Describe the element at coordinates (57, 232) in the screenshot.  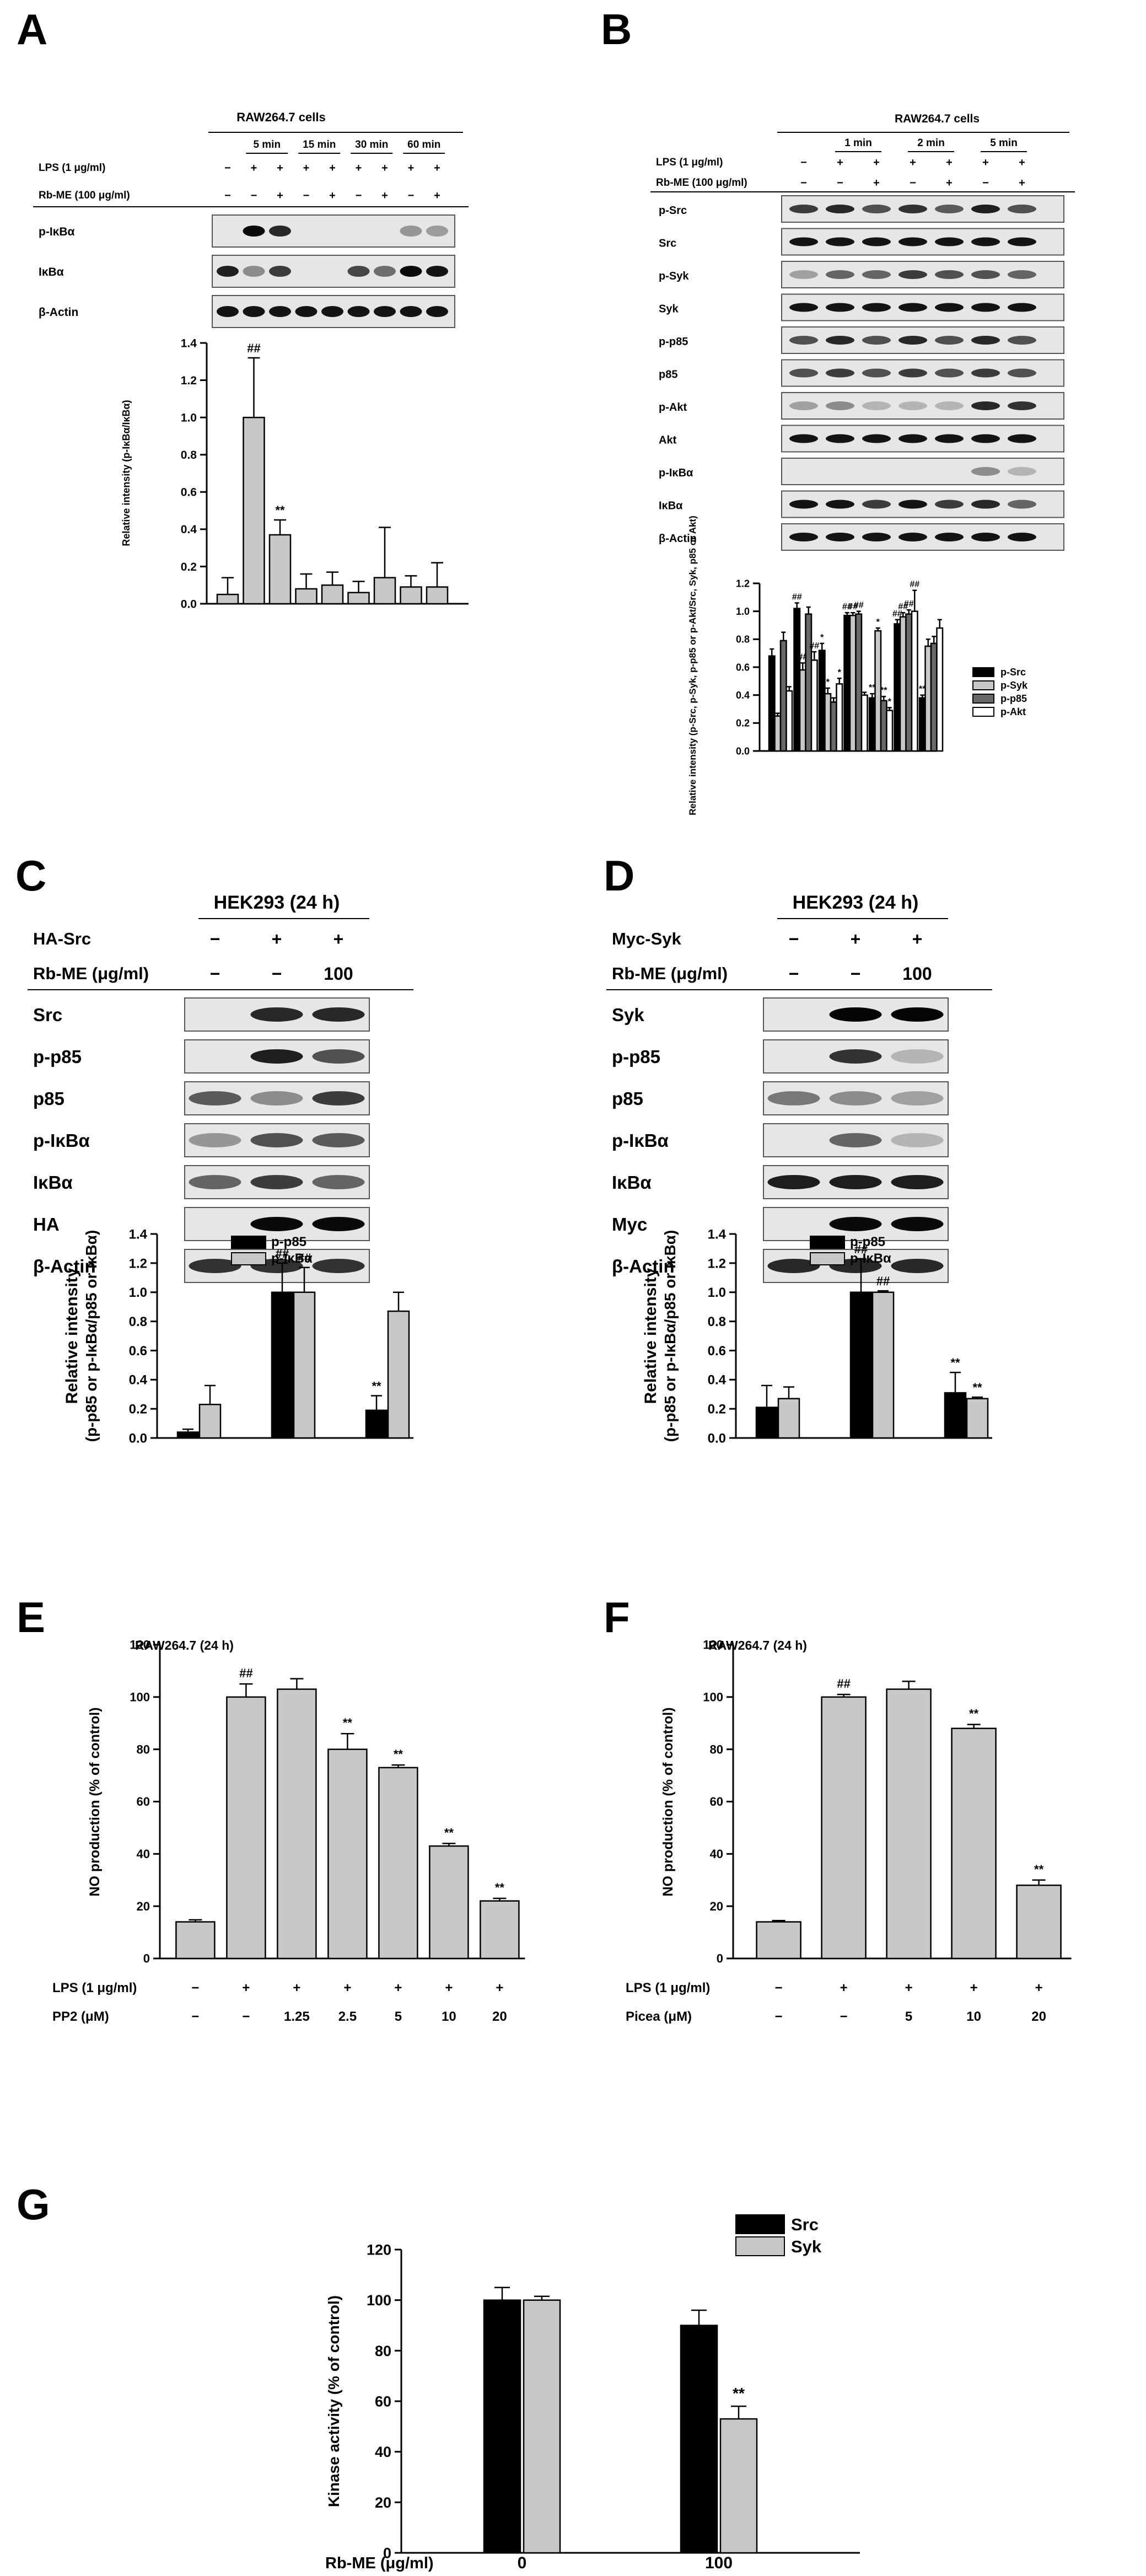
I see `panel-a-blot-label: p-IκBα` at that location.